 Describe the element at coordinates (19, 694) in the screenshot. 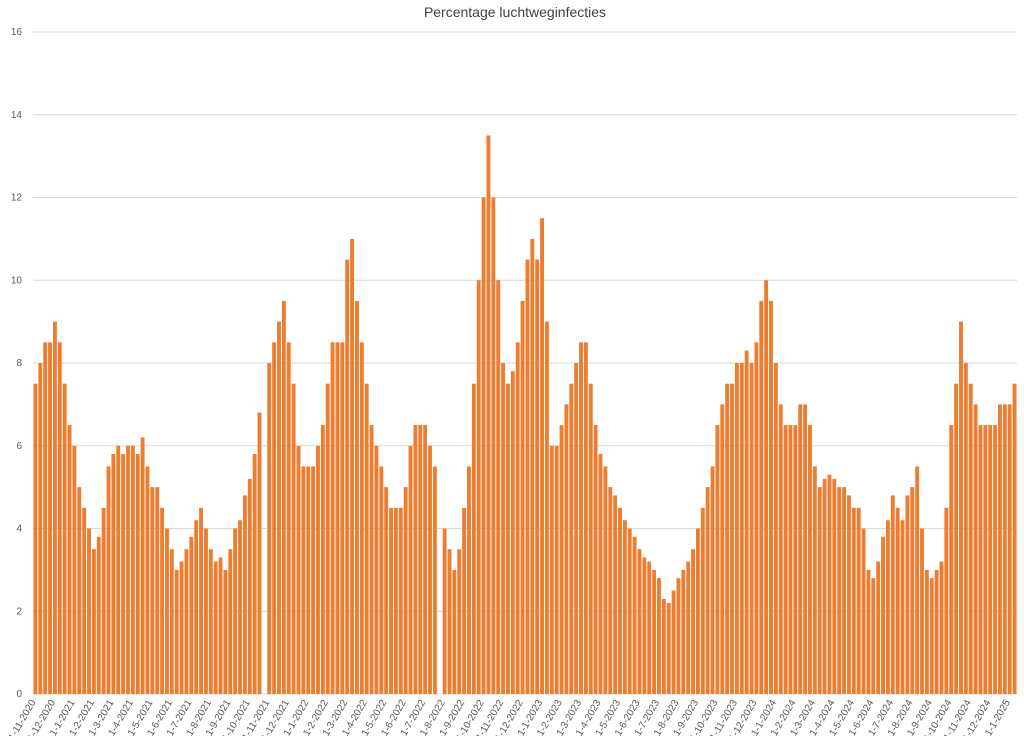

I see `y-tick-label: 0` at that location.